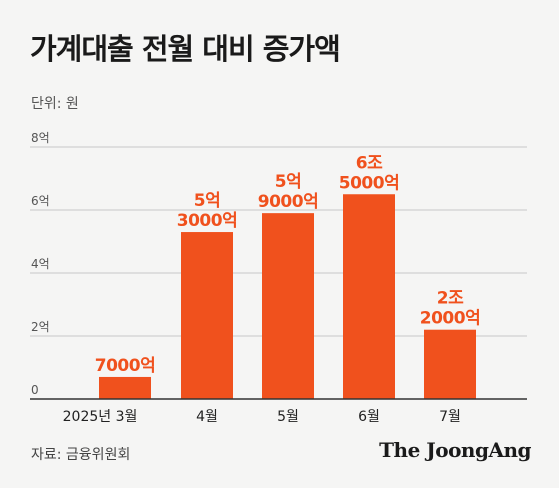  I want to click on y-tick-label: 8억, so click(40, 138).